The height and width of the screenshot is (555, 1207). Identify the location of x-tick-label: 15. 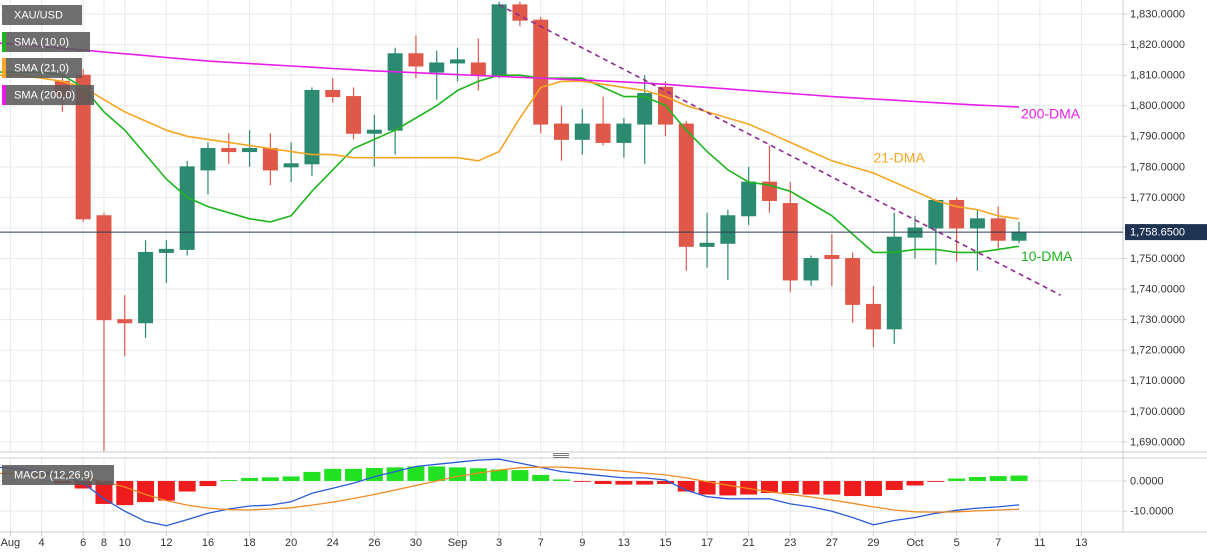
(665, 543).